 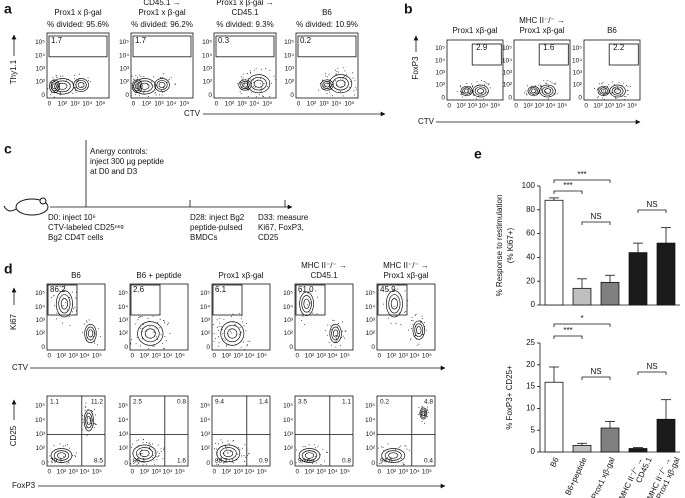 I want to click on quadrant-value: 1.1, so click(x=346, y=402).